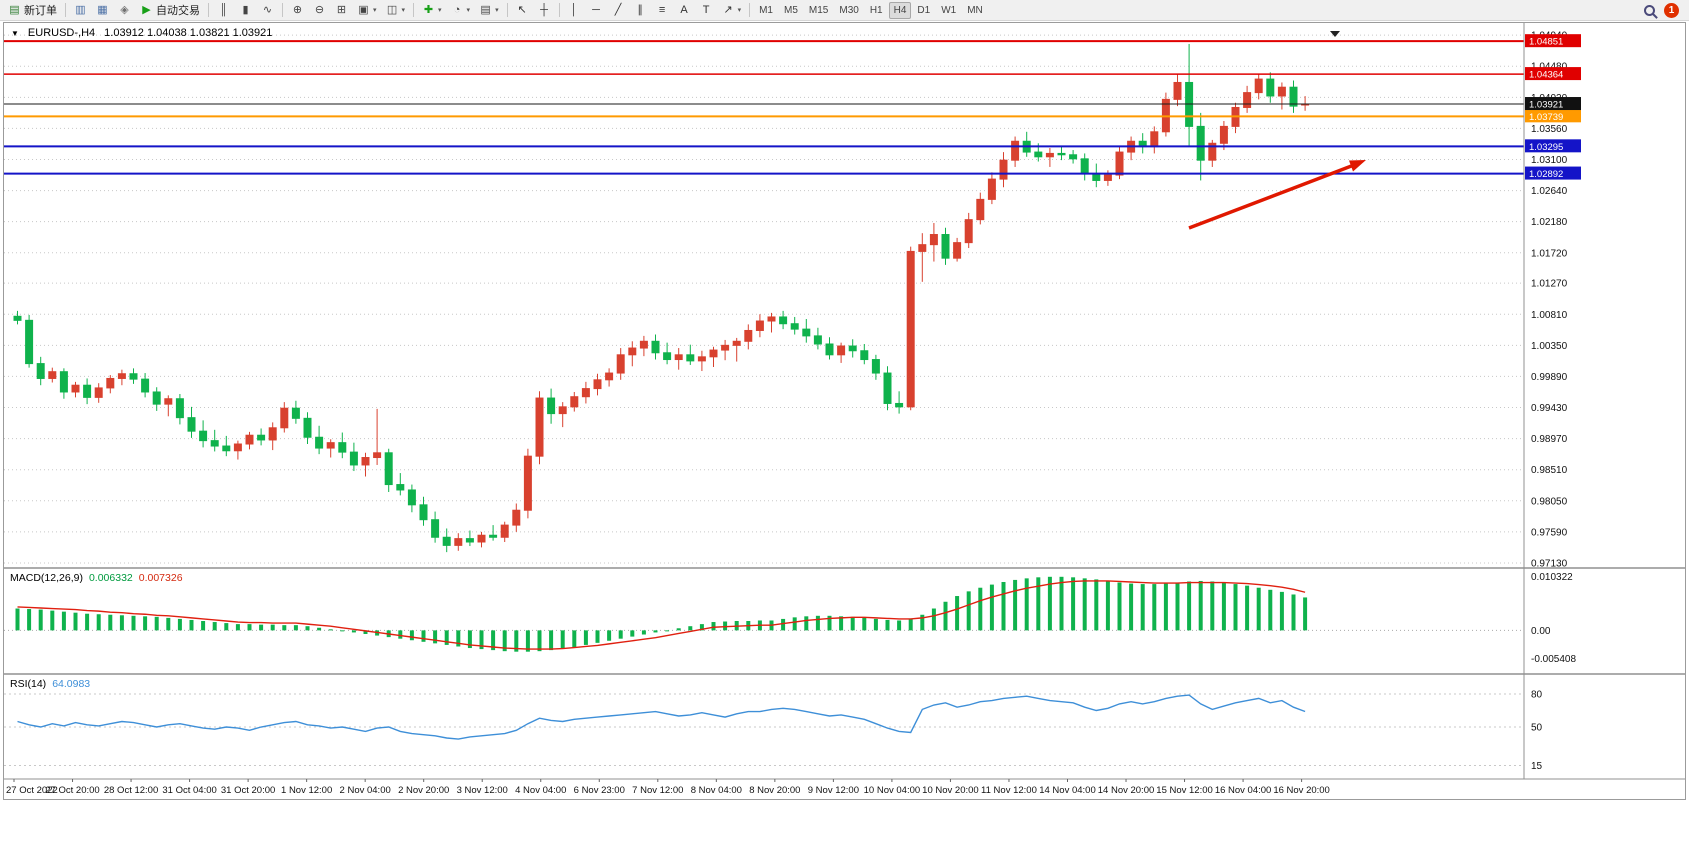 Image resolution: width=1689 pixels, height=863 pixels. Describe the element at coordinates (440, 10) in the screenshot. I see `add-indicator-dropdown-icon: ▾` at that location.